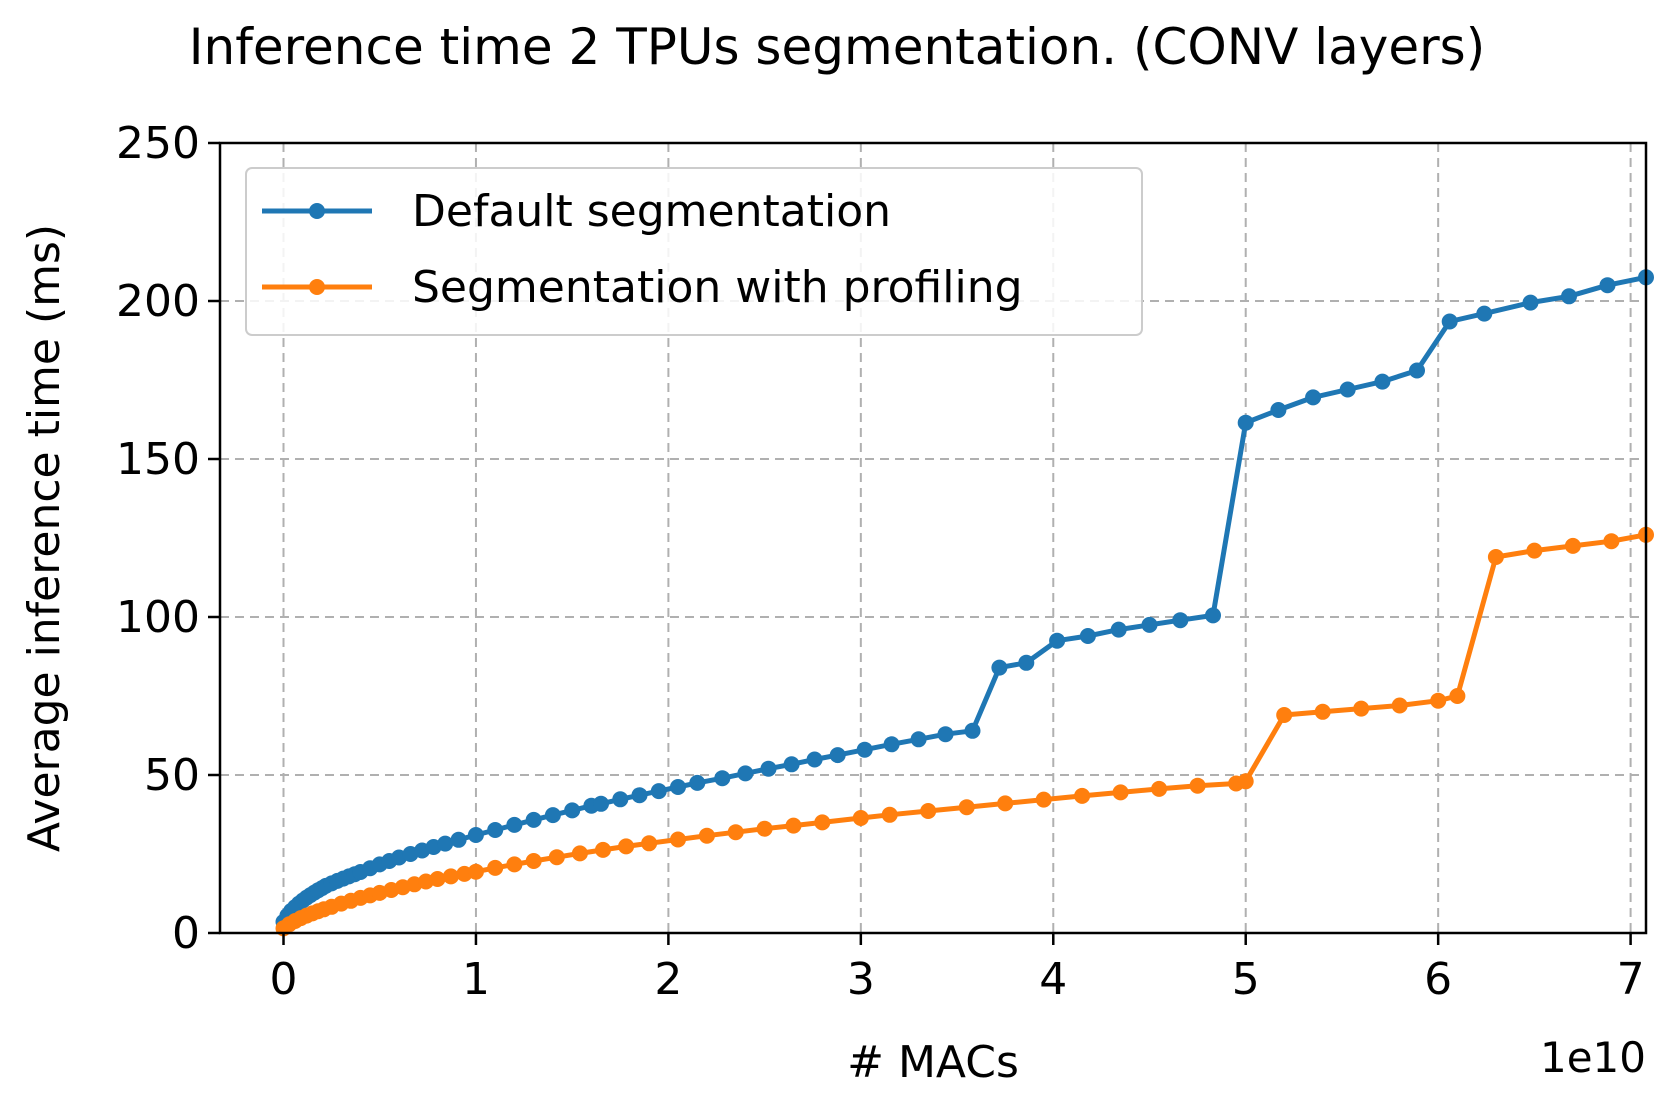 The height and width of the screenshot is (1107, 1661). What do you see at coordinates (651, 211) in the screenshot?
I see `legend-label-default: Default segmentation` at bounding box center [651, 211].